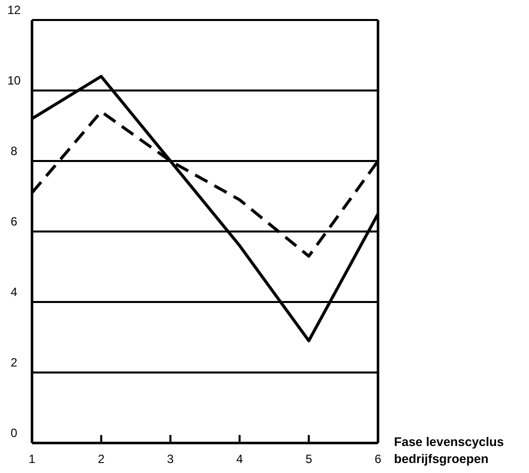 This screenshot has width=529, height=473. I want to click on y-tick-label: 10, so click(14, 81).